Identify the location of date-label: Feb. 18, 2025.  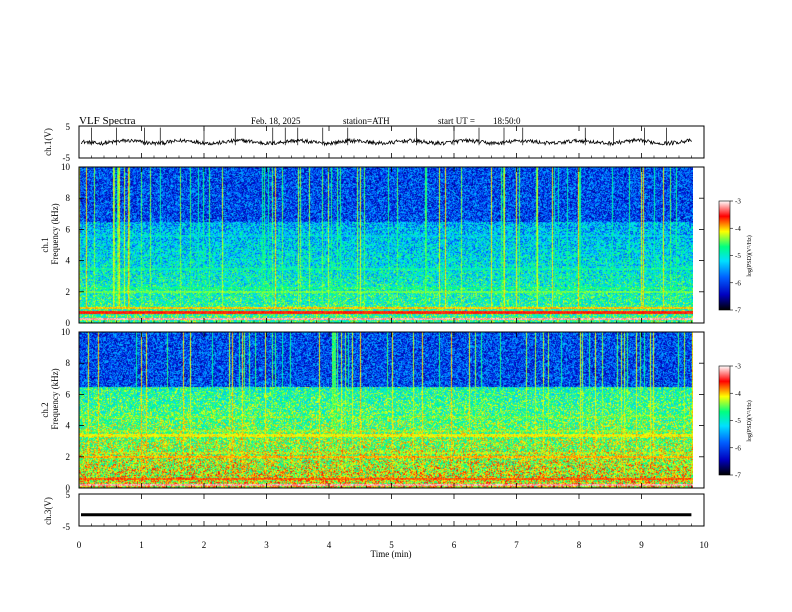
(276, 121).